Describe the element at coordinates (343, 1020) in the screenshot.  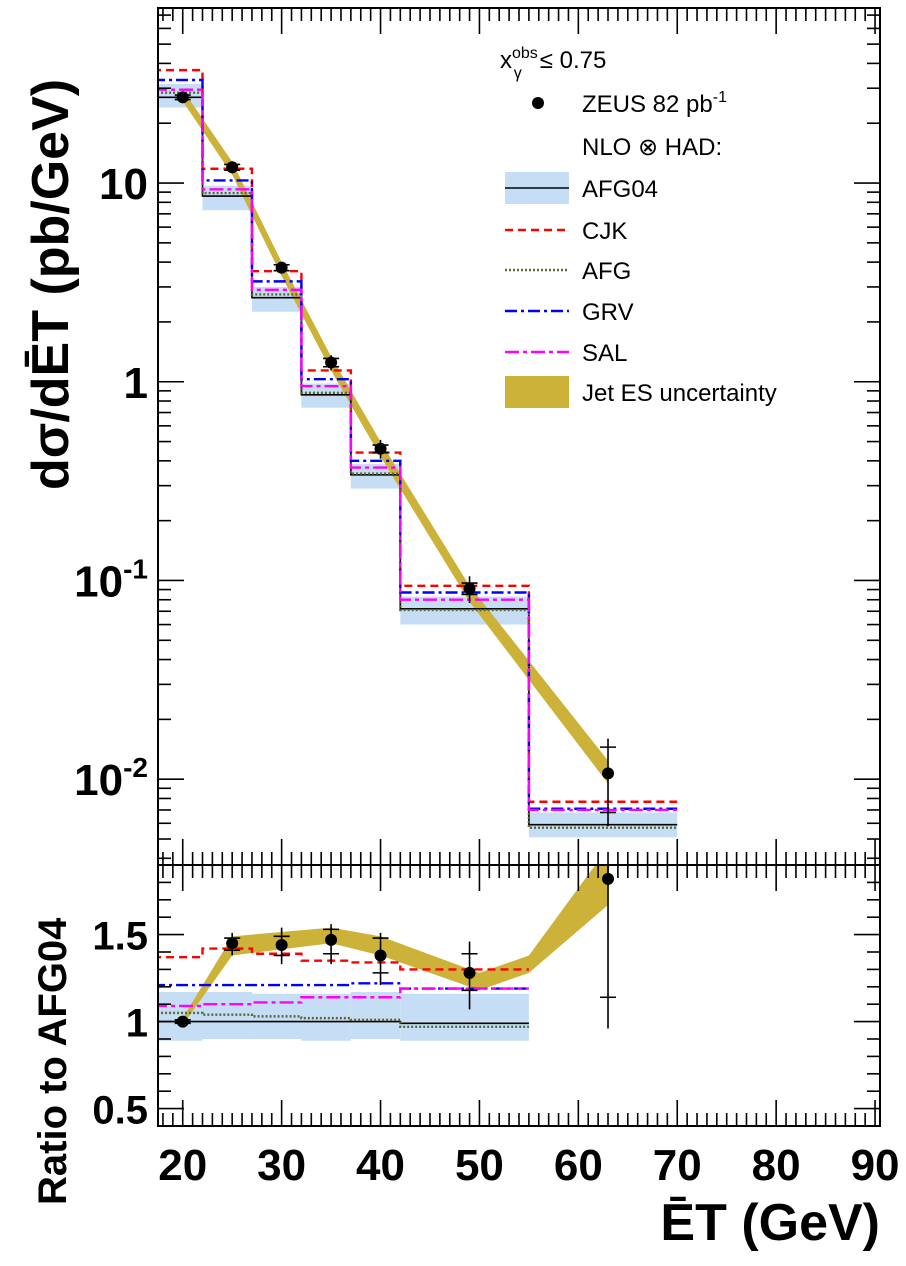
I see `bottom-series-afg` at that location.